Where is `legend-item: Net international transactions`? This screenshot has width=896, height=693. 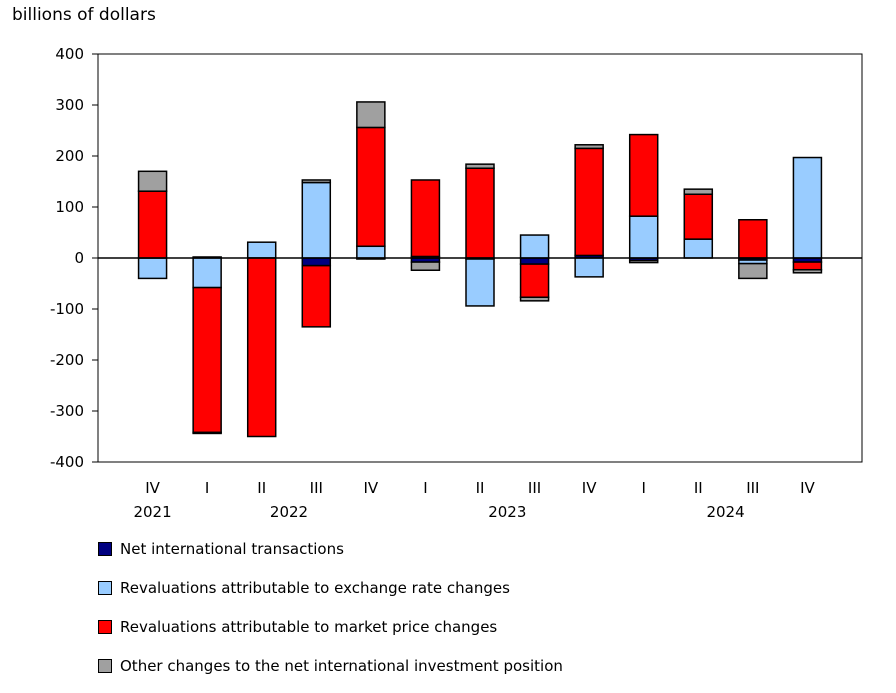
legend-item: Net international transactions is located at coordinates (221, 549).